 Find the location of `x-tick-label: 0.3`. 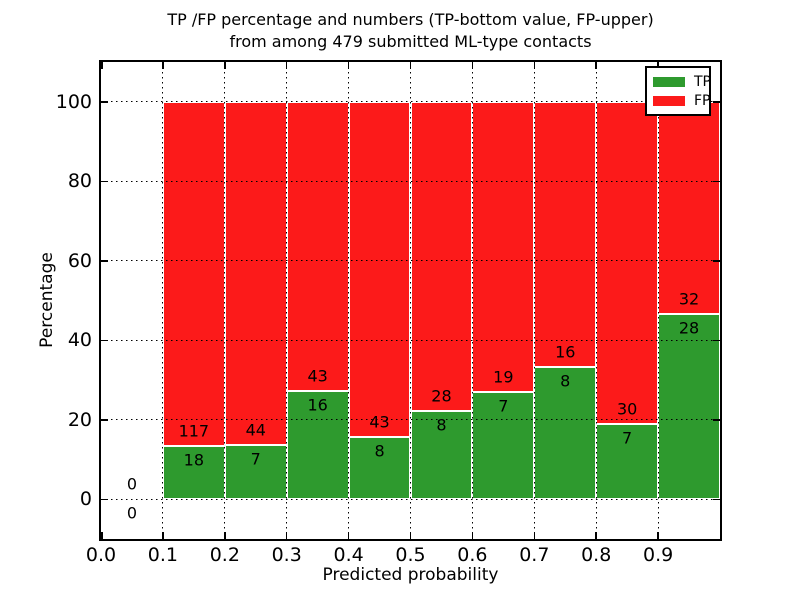

x-tick-label: 0.3 is located at coordinates (286, 555).